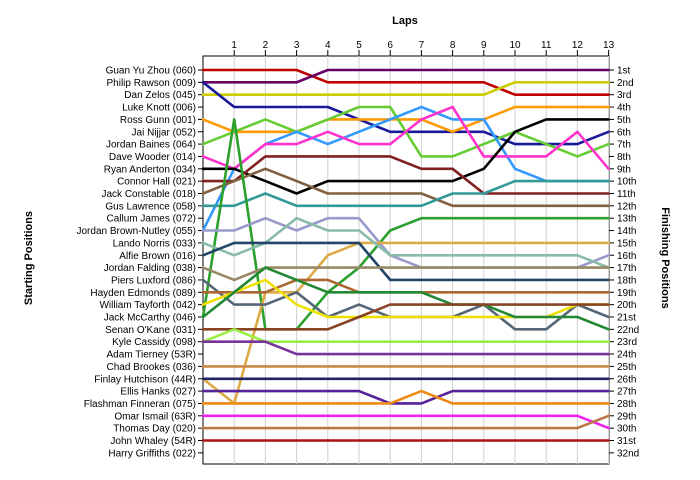  Describe the element at coordinates (626, 256) in the screenshot. I see `finishing-position-label: 16th` at that location.